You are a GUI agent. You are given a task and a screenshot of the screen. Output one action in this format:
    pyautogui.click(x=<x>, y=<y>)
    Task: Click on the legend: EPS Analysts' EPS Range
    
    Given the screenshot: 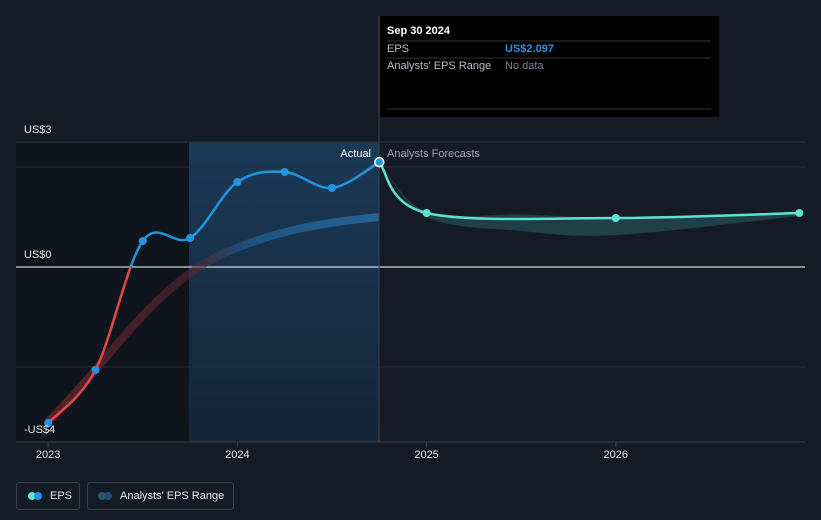 What is the action you would take?
    pyautogui.click(x=125, y=496)
    